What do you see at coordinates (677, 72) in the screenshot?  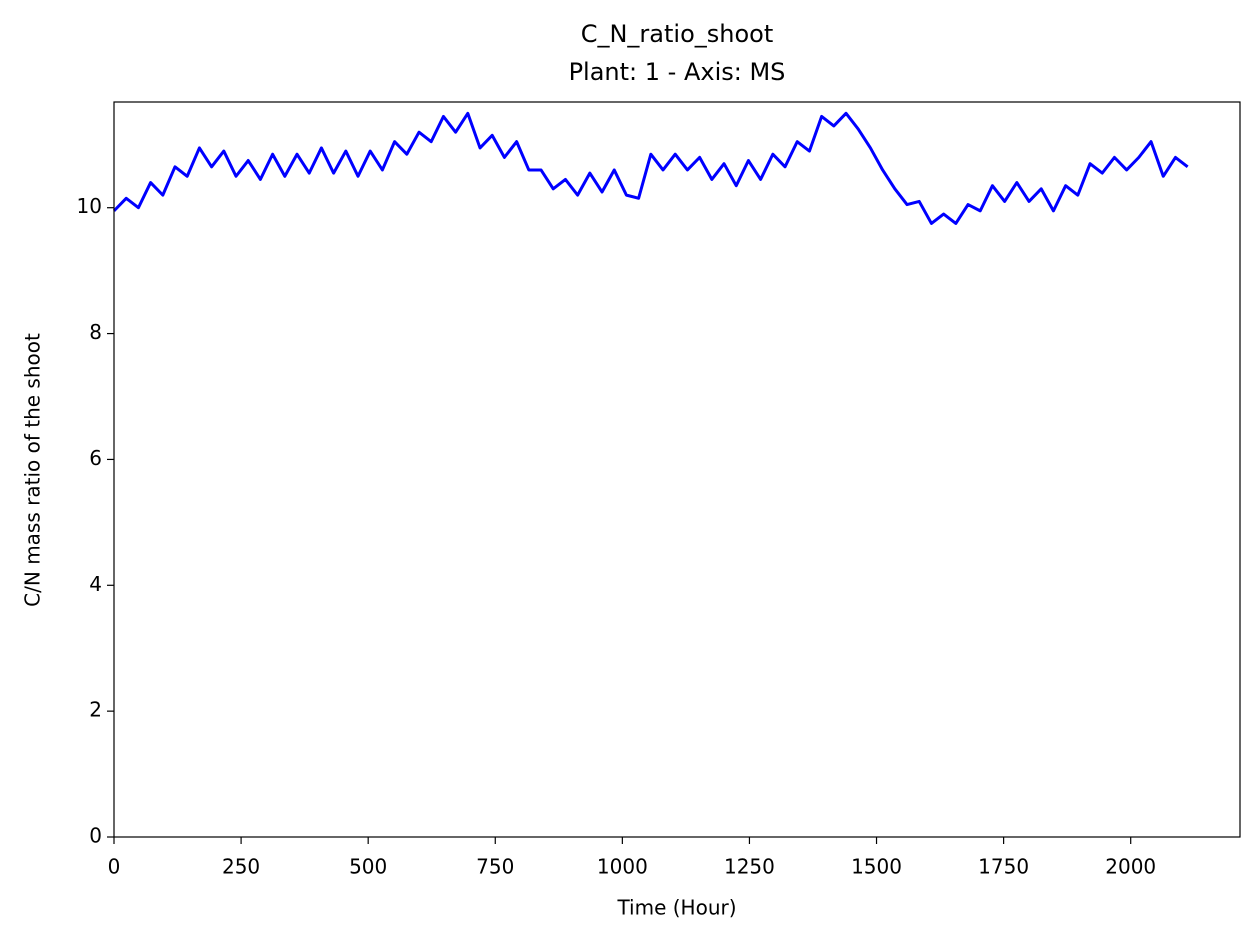 I see `chart-subtitle: Plant: 1 - Axis: MS` at bounding box center [677, 72].